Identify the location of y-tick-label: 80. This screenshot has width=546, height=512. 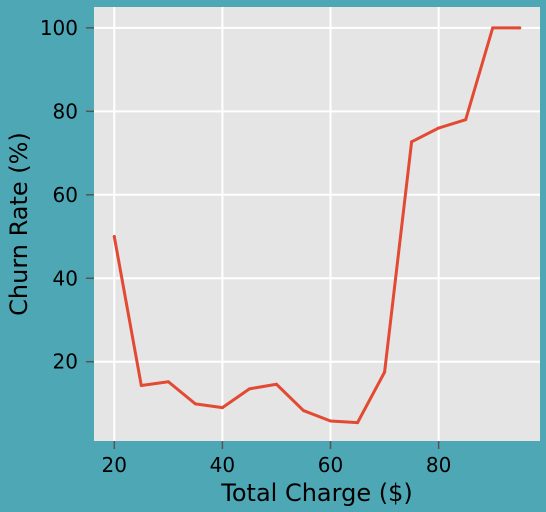
(65, 111).